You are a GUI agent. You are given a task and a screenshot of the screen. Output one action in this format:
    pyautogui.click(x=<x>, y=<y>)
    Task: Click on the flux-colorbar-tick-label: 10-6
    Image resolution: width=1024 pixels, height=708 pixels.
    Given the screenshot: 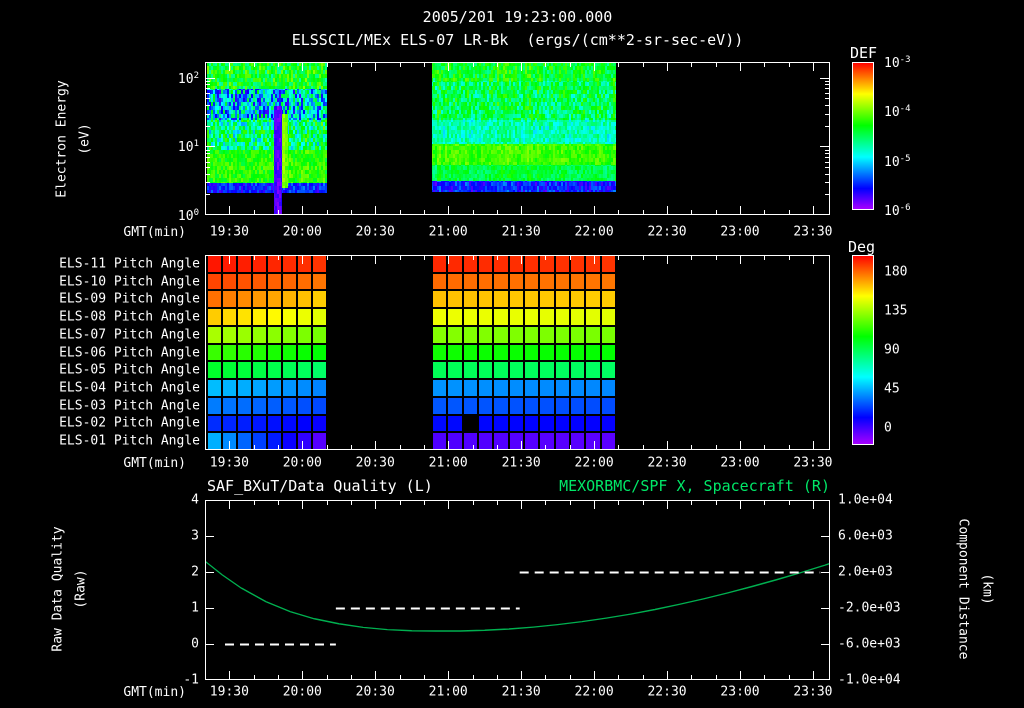 What is the action you would take?
    pyautogui.click(x=897, y=211)
    